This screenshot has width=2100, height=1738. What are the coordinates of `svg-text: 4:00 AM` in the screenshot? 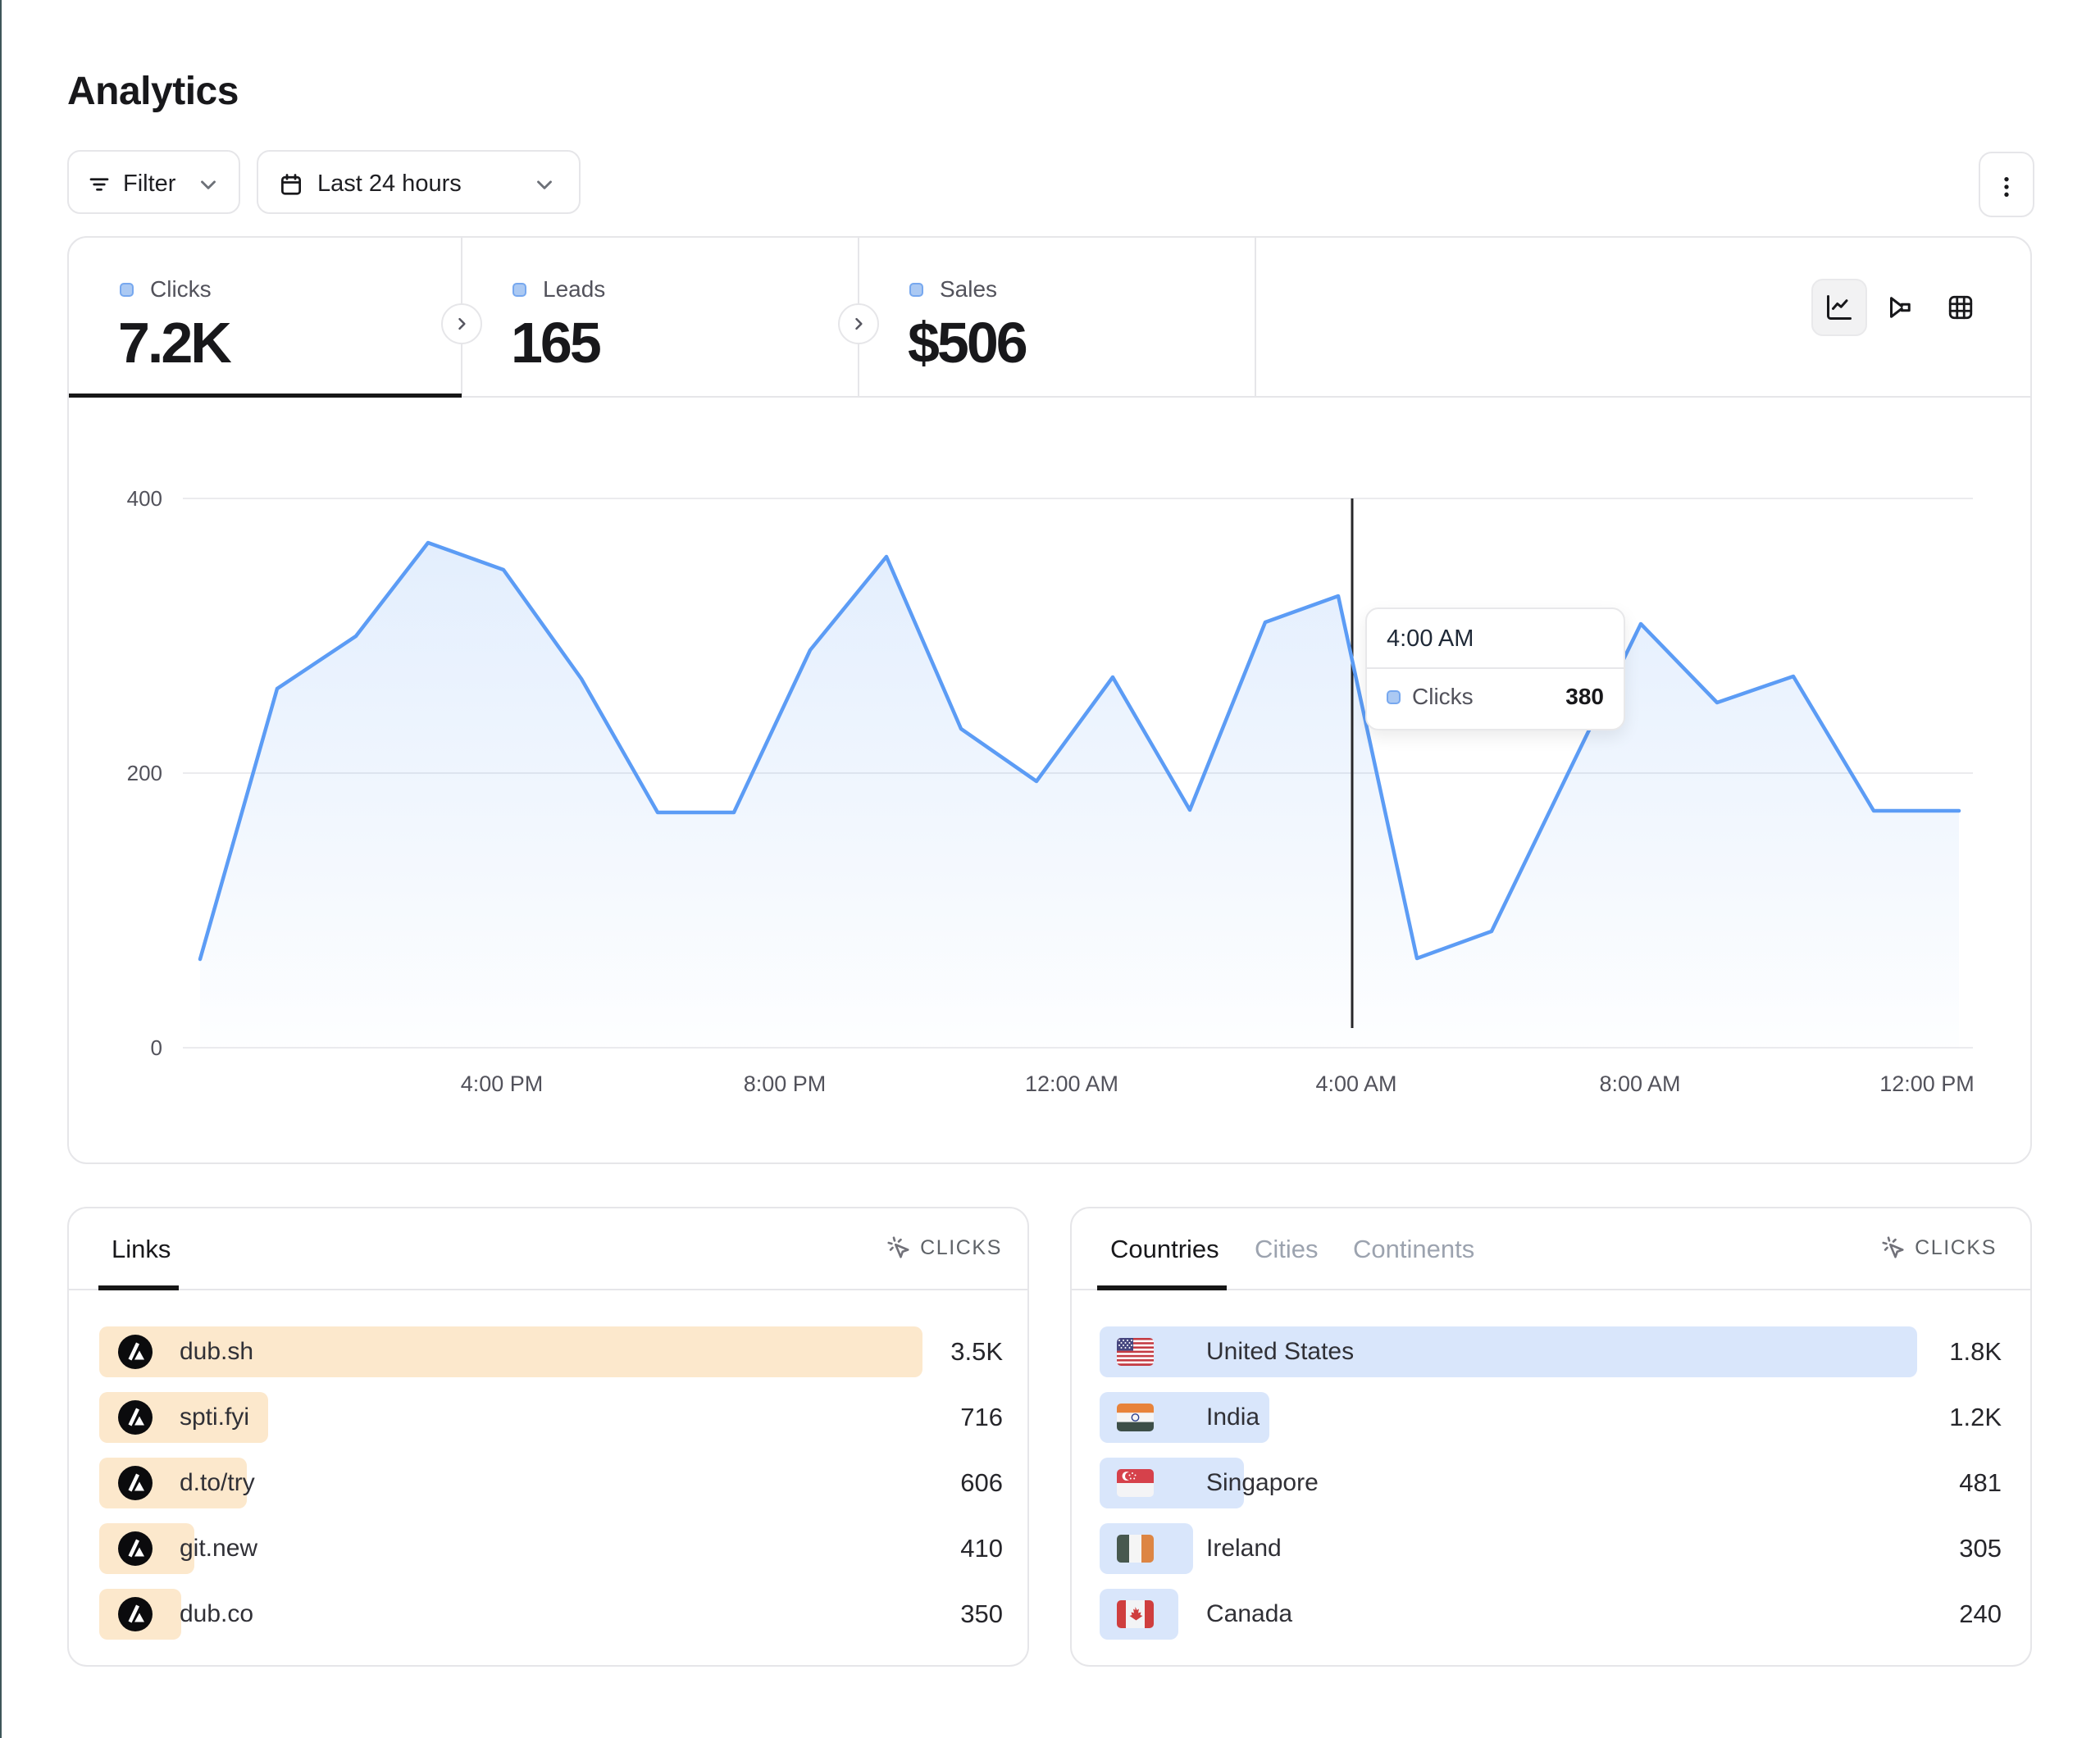 It's located at (1355, 1083).